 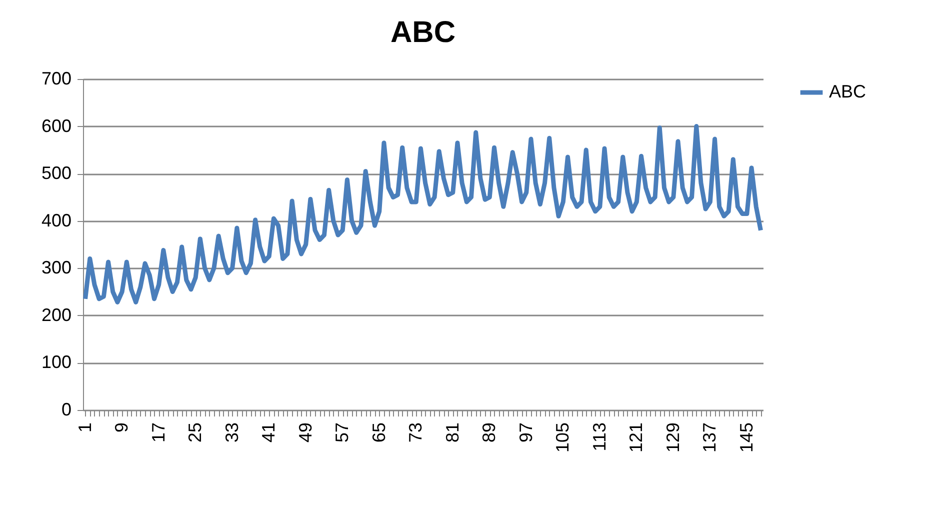 What do you see at coordinates (636, 437) in the screenshot?
I see `x-tick-label: 121` at bounding box center [636, 437].